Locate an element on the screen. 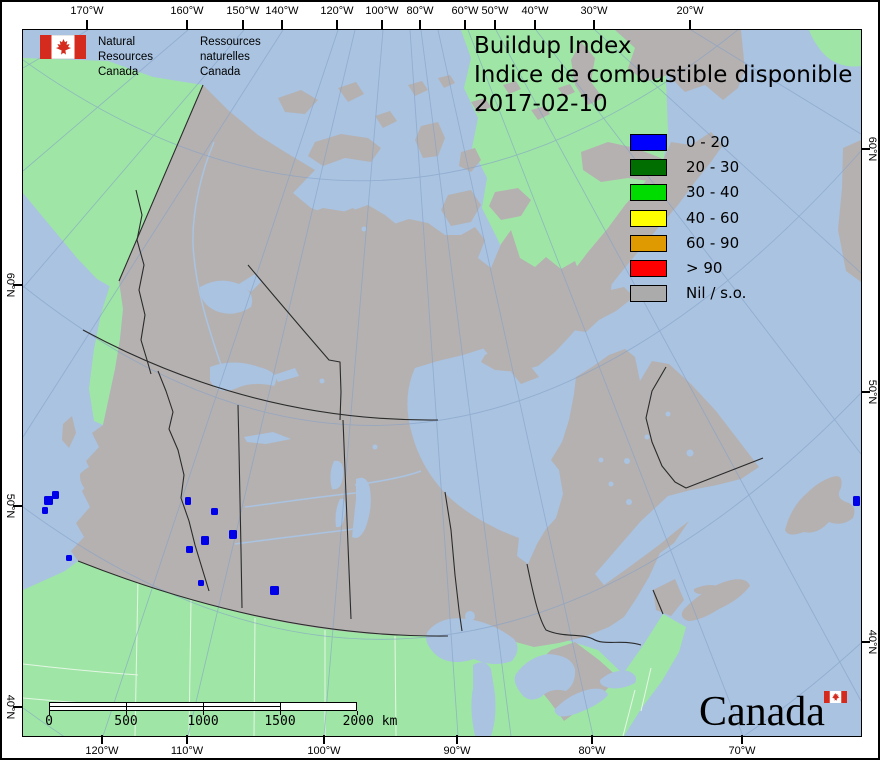 This screenshot has width=880, height=760. melville-island is located at coordinates (344, 150).